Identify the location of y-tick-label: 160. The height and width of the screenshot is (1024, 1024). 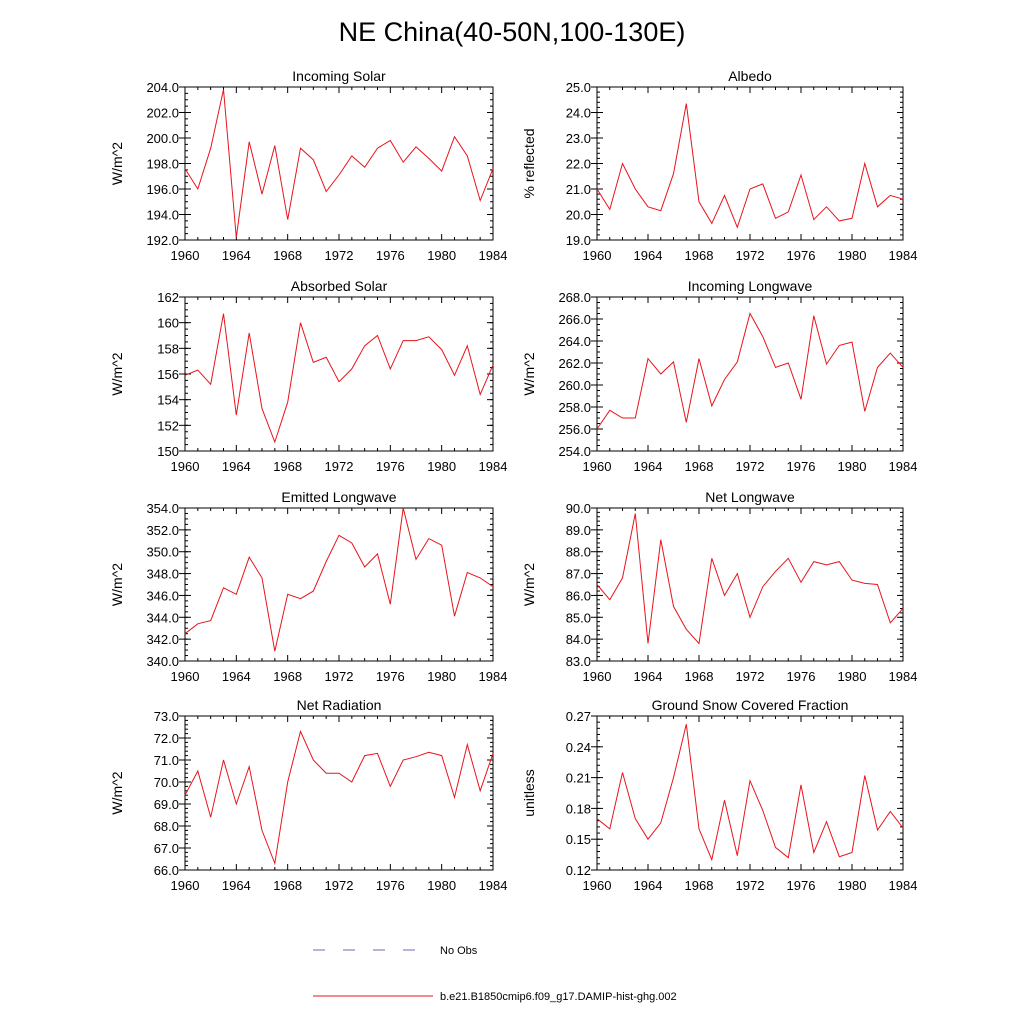
(168, 323).